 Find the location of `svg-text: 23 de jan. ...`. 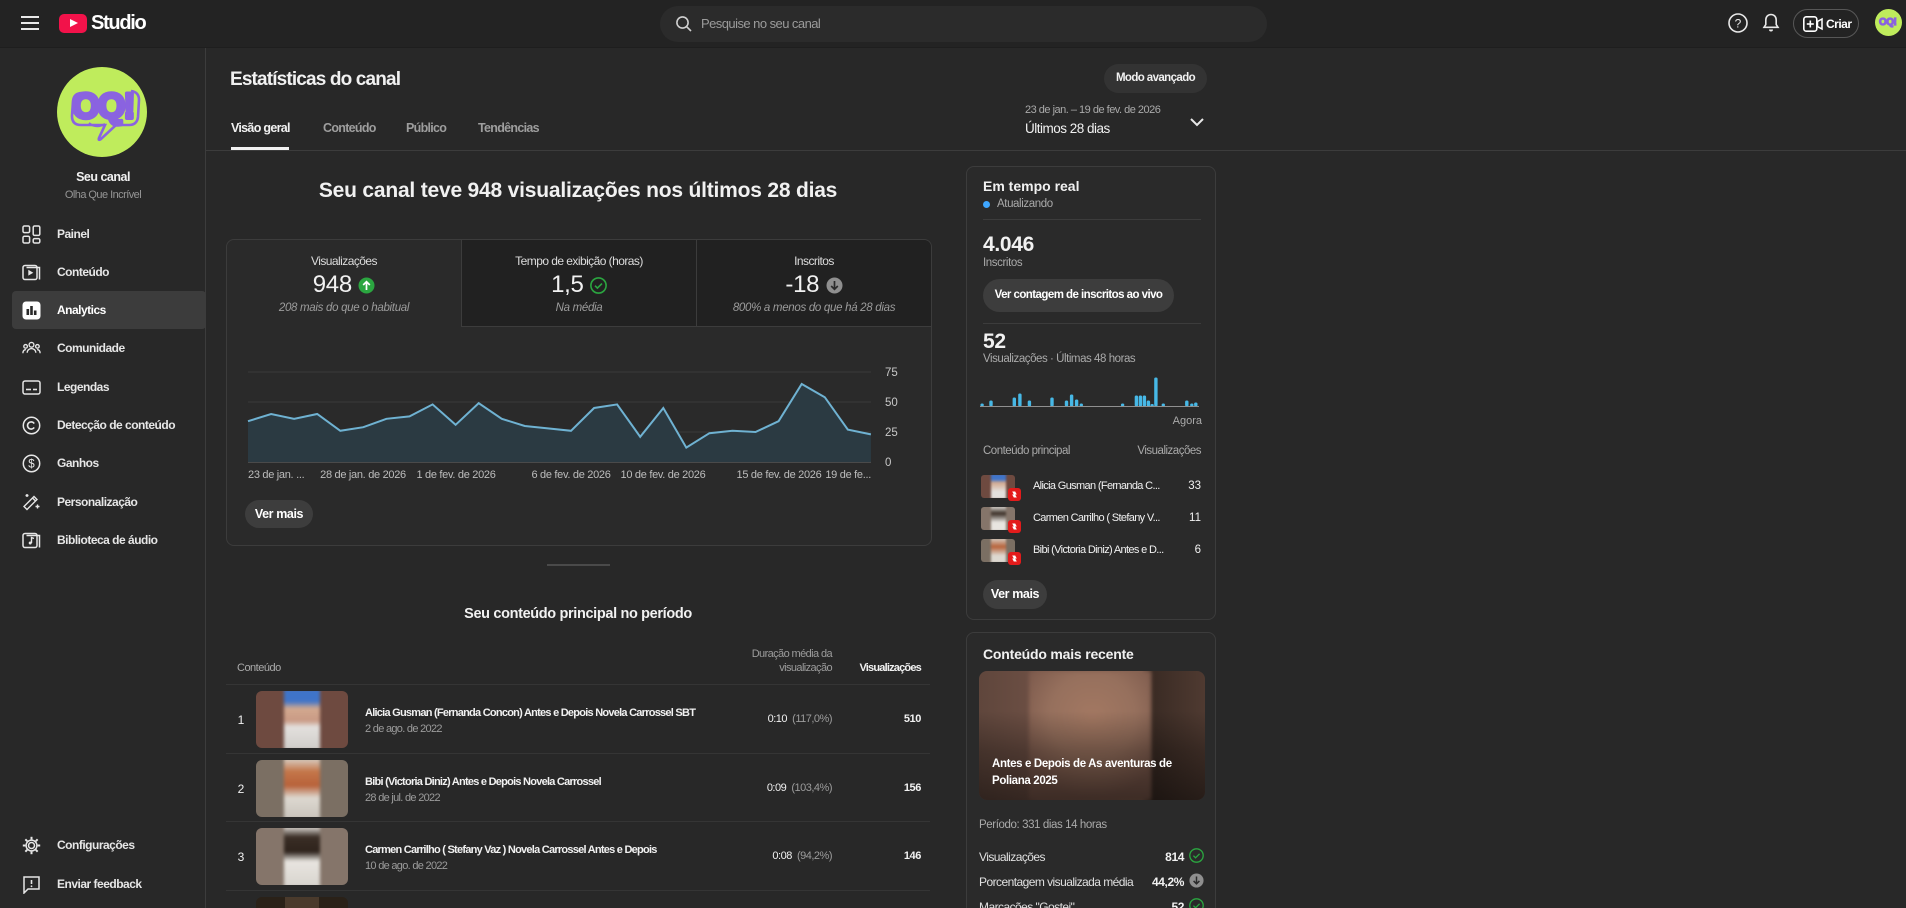

svg-text: 23 de jan. ... is located at coordinates (276, 475).